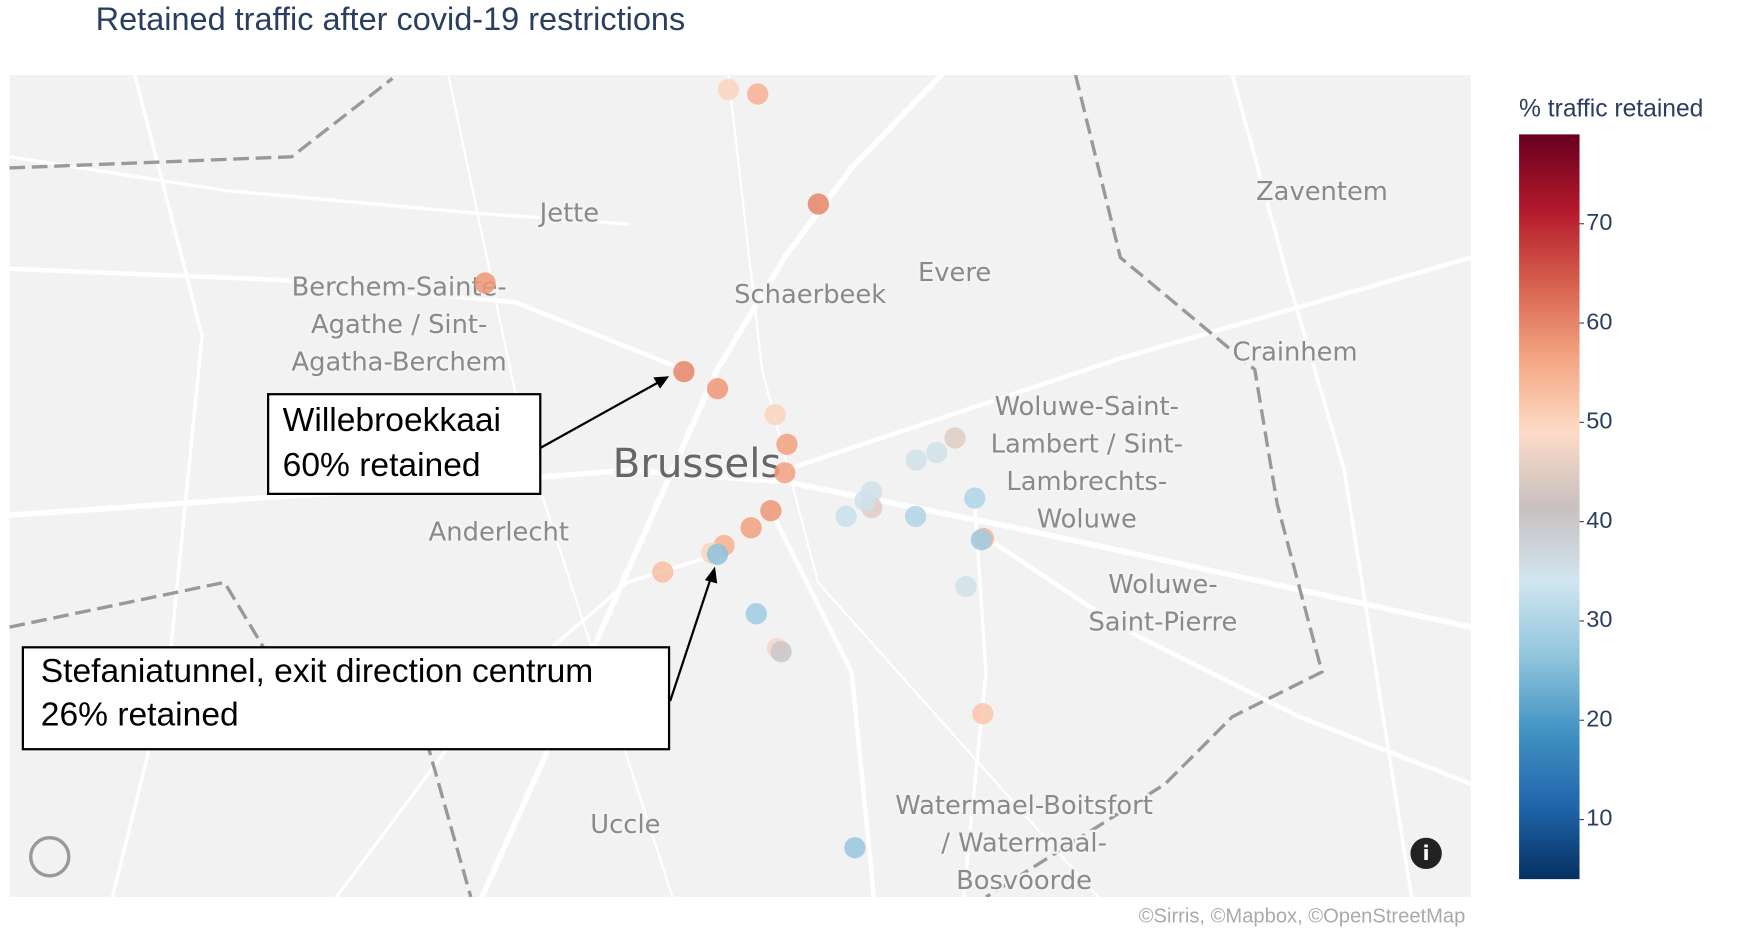 Image resolution: width=1748 pixels, height=934 pixels. Describe the element at coordinates (697, 463) in the screenshot. I see `place-label: Brussels` at that location.